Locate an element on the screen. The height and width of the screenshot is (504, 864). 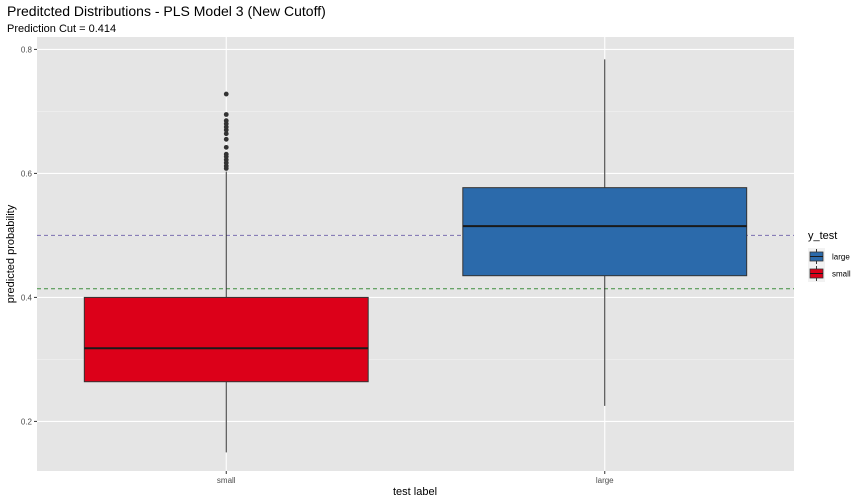
legend-entry-large: large is located at coordinates (829, 256).